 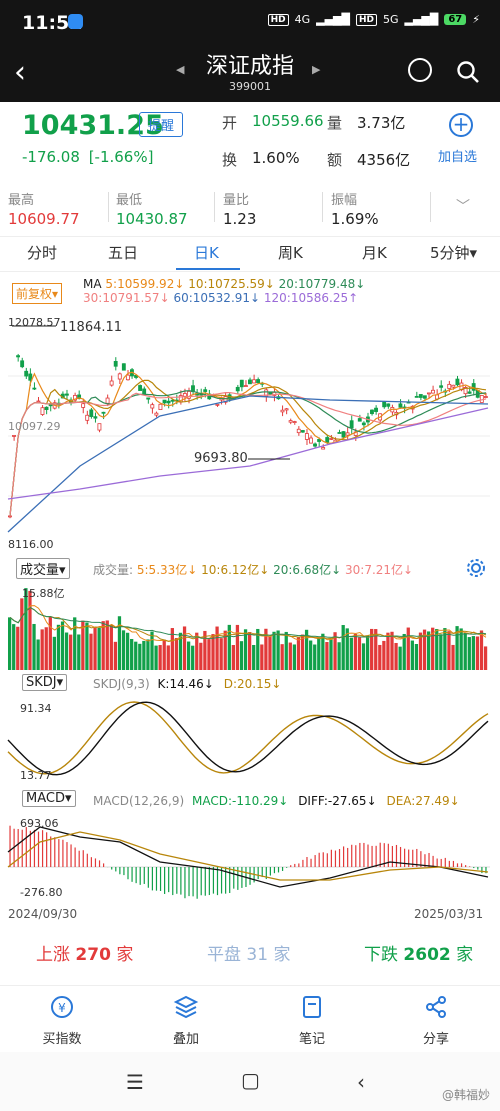 I want to click on tab-minute-select: 5分钟▾, so click(x=454, y=253).